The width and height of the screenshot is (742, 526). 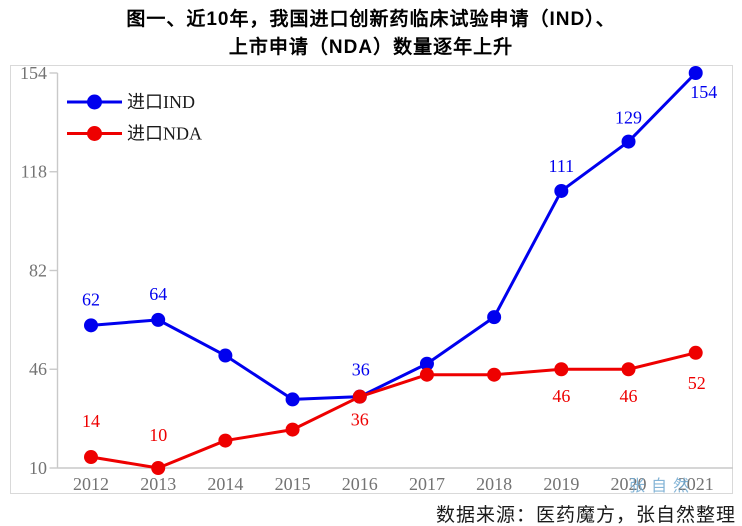 What do you see at coordinates (34, 172) in the screenshot?
I see `y-tick-label: 118` at bounding box center [34, 172].